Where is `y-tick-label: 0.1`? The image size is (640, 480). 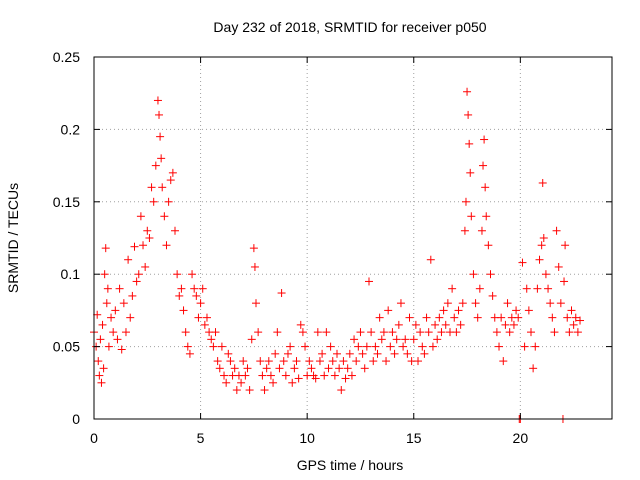
y-tick-label: 0.1 is located at coordinates (71, 274).